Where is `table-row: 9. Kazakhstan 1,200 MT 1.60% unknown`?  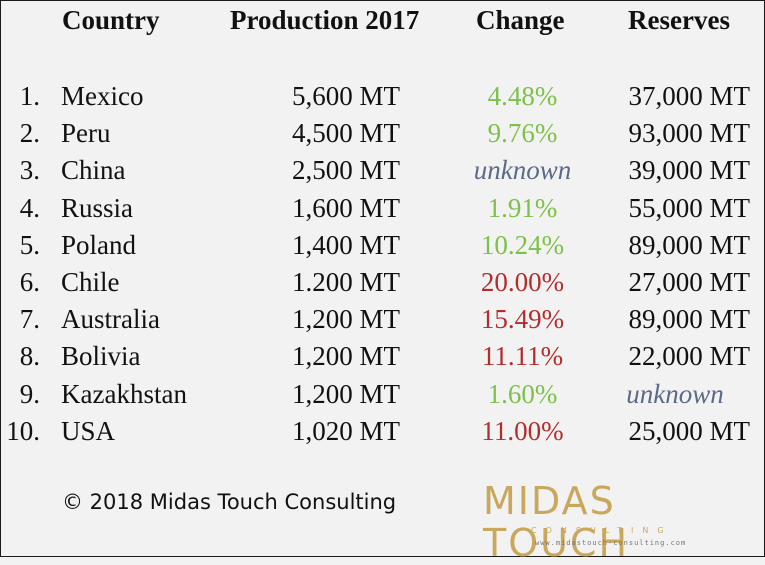 table-row: 9. Kazakhstan 1,200 MT 1.60% unknown is located at coordinates (382, 394).